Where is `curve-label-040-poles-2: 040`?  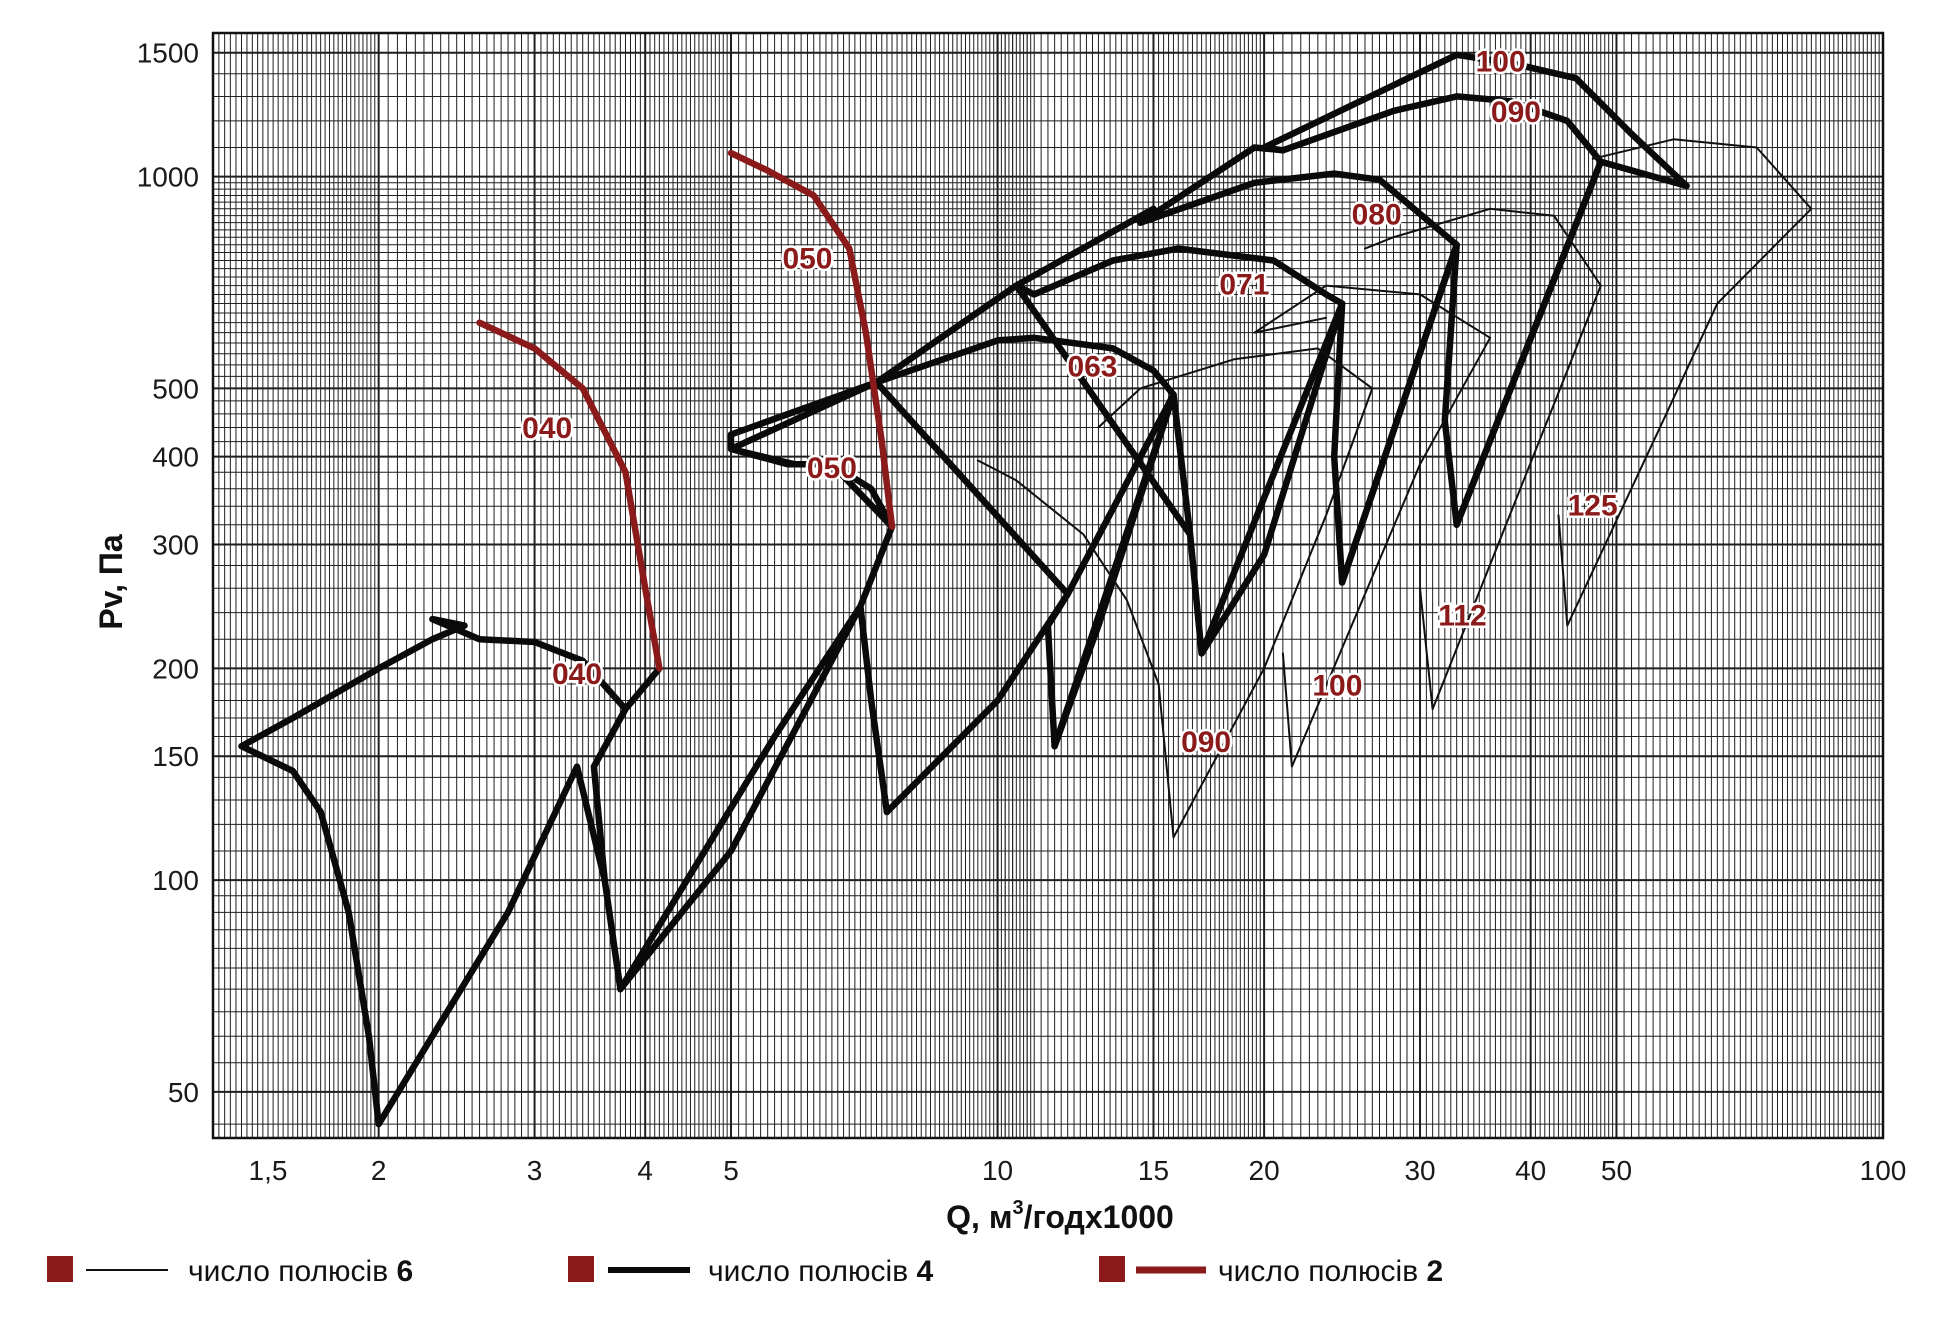
curve-label-040-poles-2: 040 is located at coordinates (547, 428).